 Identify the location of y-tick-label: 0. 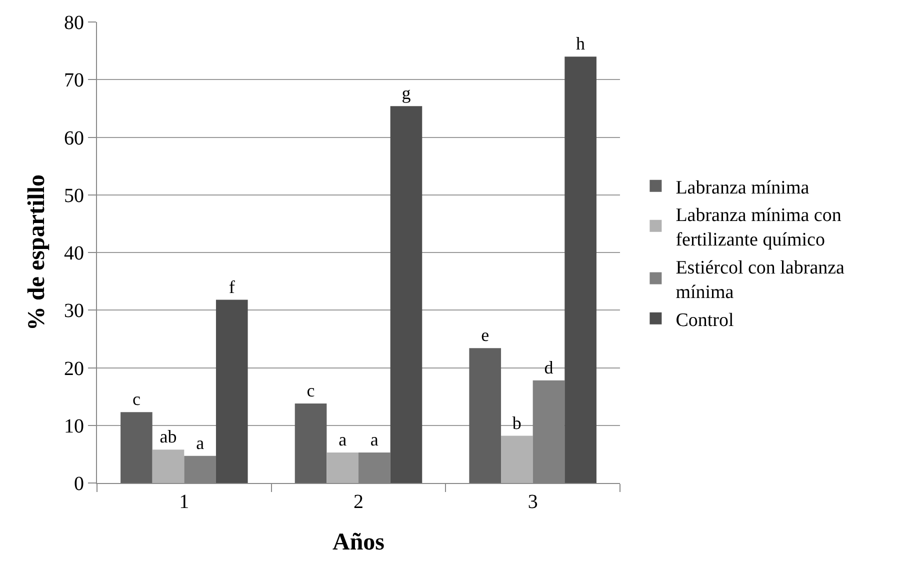
(79, 484).